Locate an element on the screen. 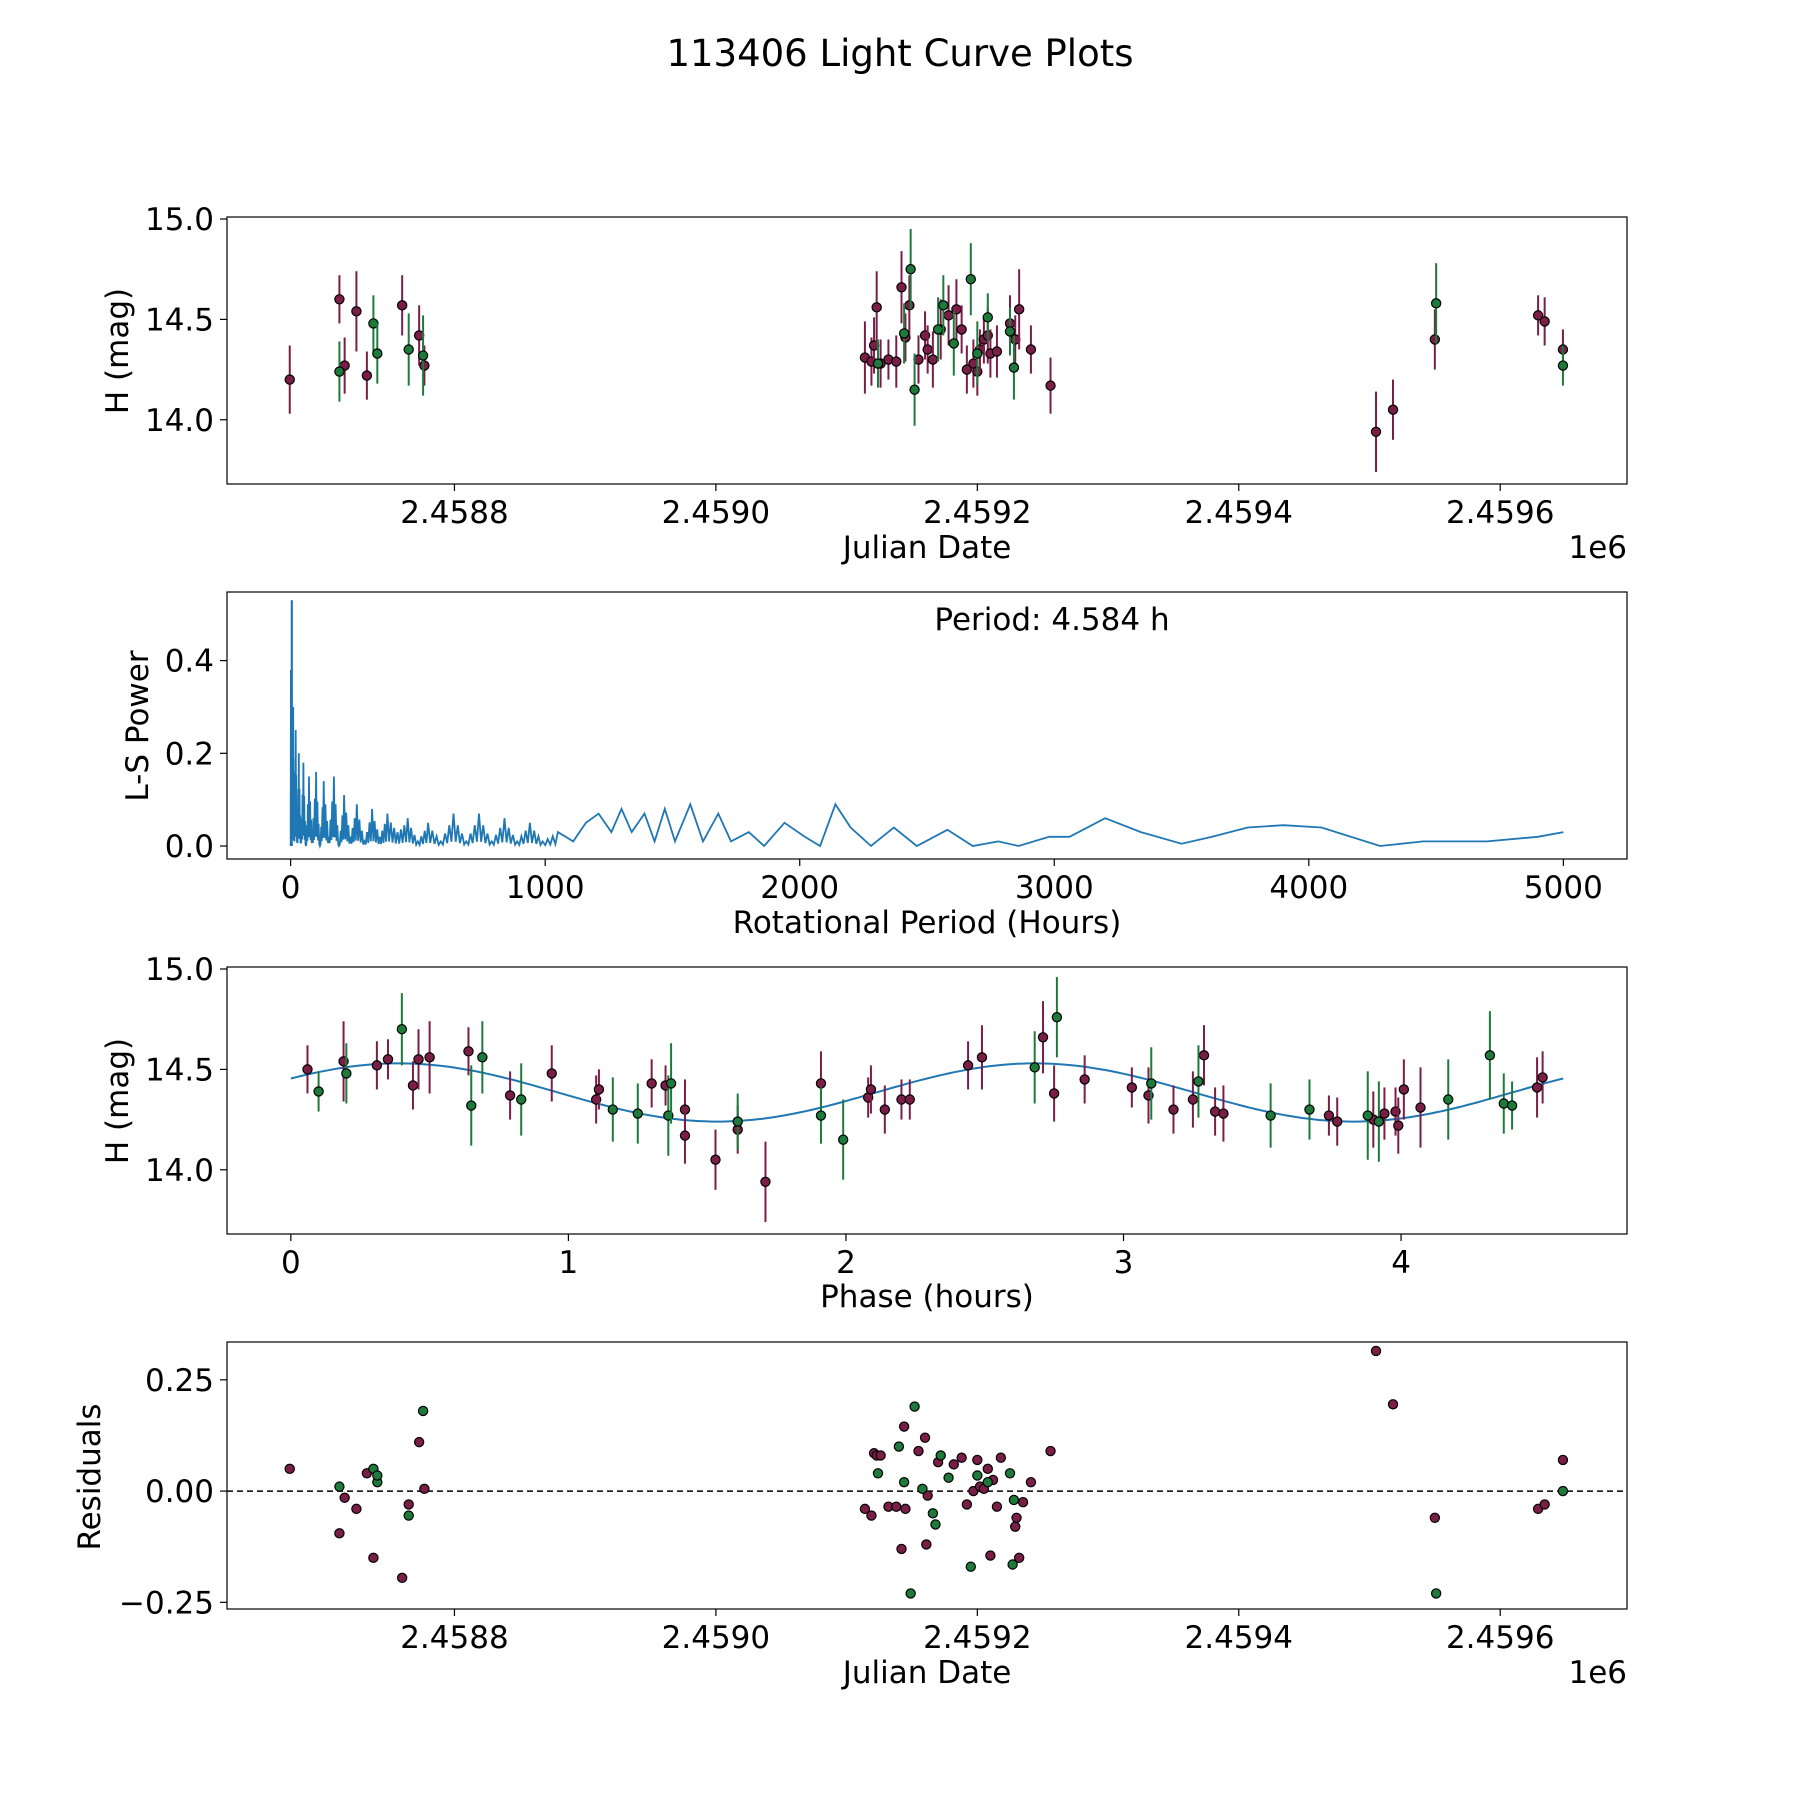 This screenshot has height=1800, width=1800. periodogram-power-line is located at coordinates (926, 724).